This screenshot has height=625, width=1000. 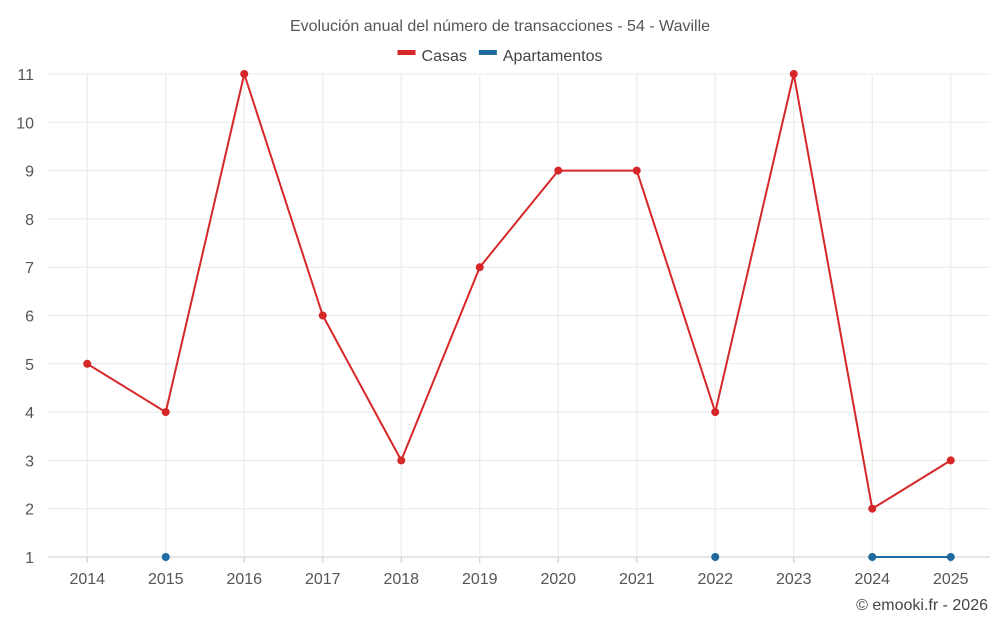 What do you see at coordinates (29, 172) in the screenshot?
I see `y-tick-label: 9` at bounding box center [29, 172].